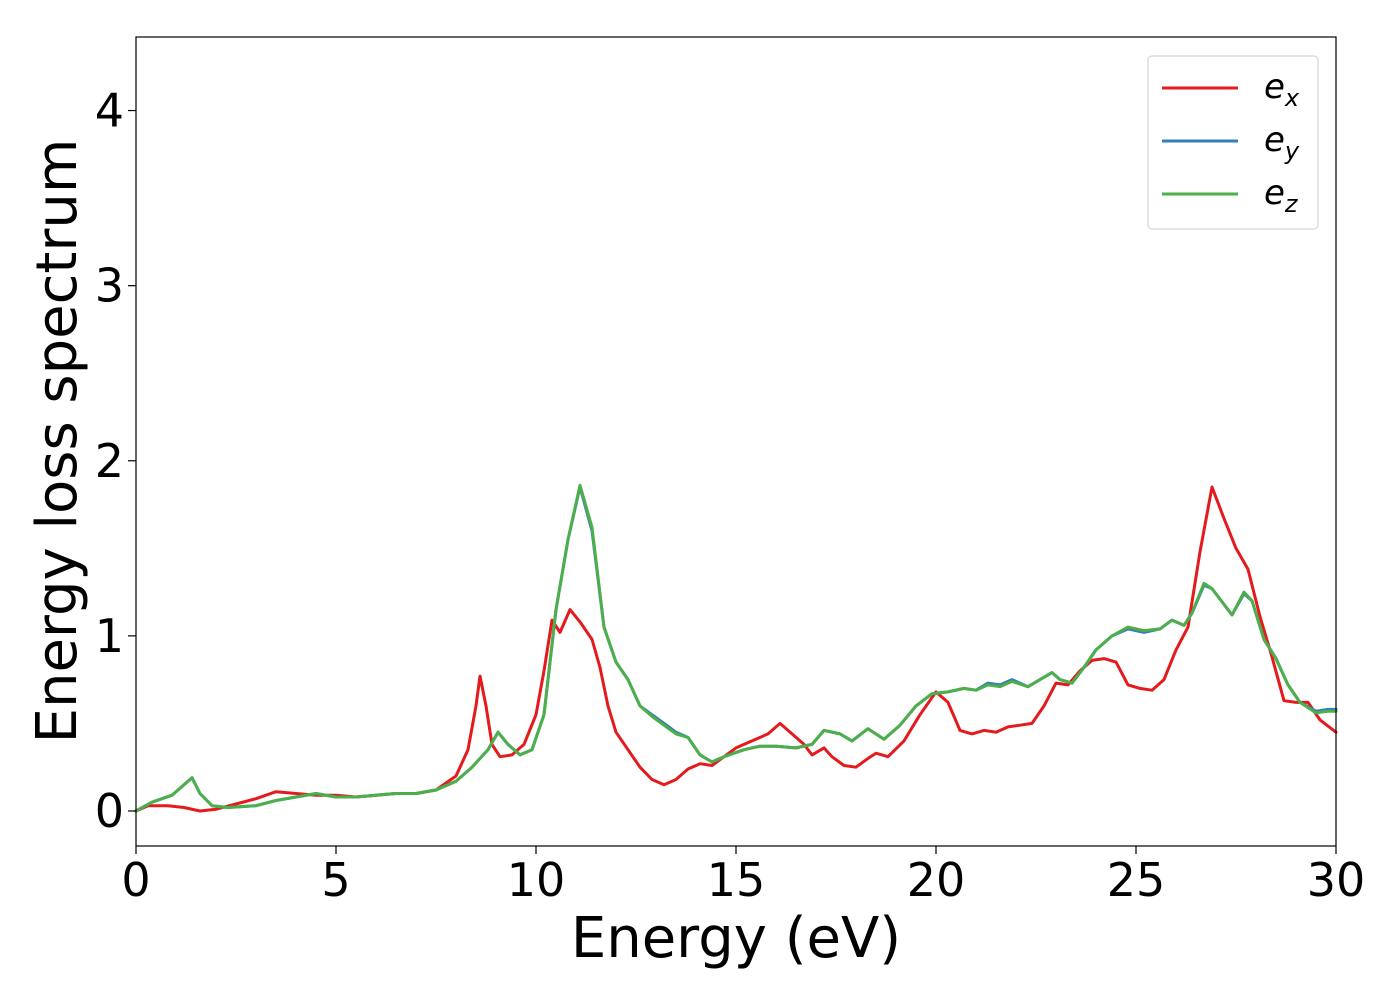  Describe the element at coordinates (1282, 89) in the screenshot. I see `legend-label-ex: ex` at that location.